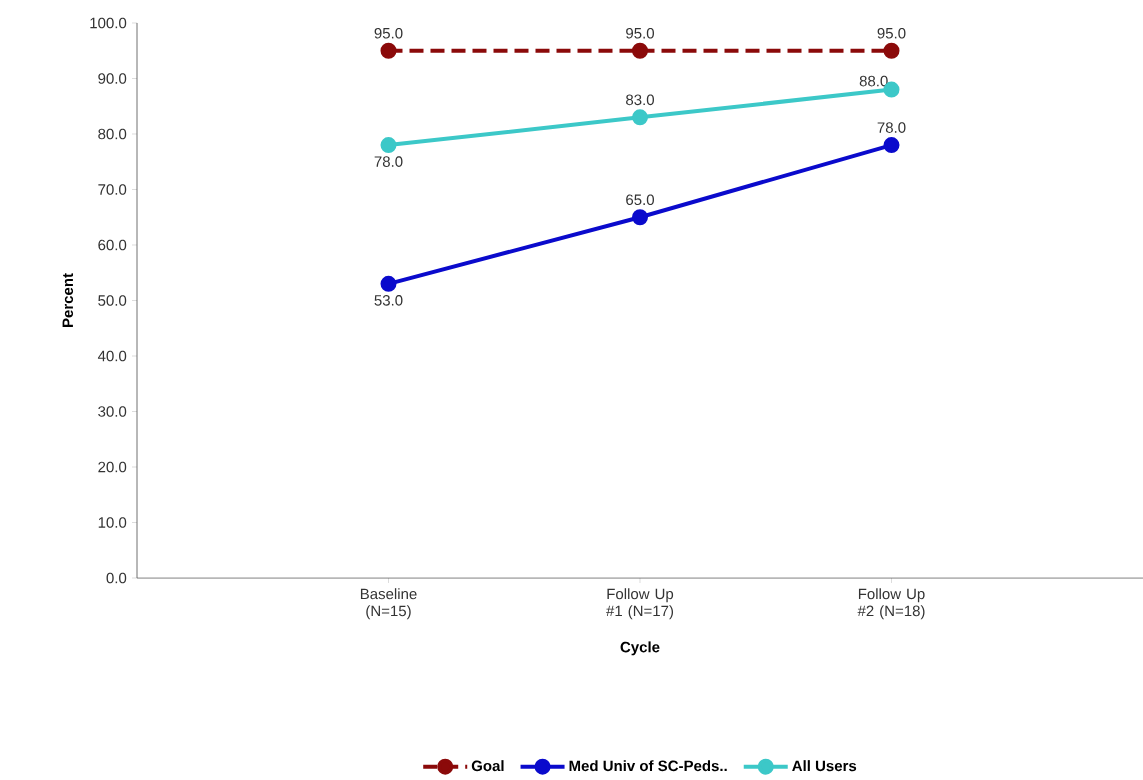  Describe the element at coordinates (112, 522) in the screenshot. I see `y-tick-label: 10.0` at that location.